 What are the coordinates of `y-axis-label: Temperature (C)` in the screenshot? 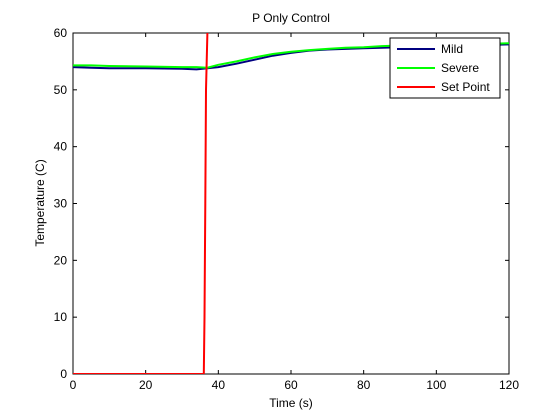 It's located at (40, 202).